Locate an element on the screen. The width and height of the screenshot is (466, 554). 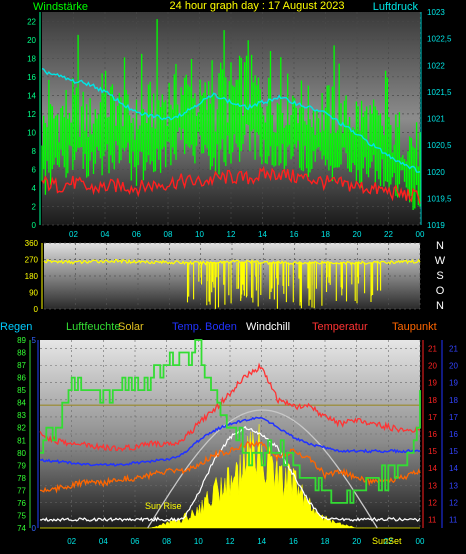
soil-tick-label: 14 is located at coordinates (453, 468).